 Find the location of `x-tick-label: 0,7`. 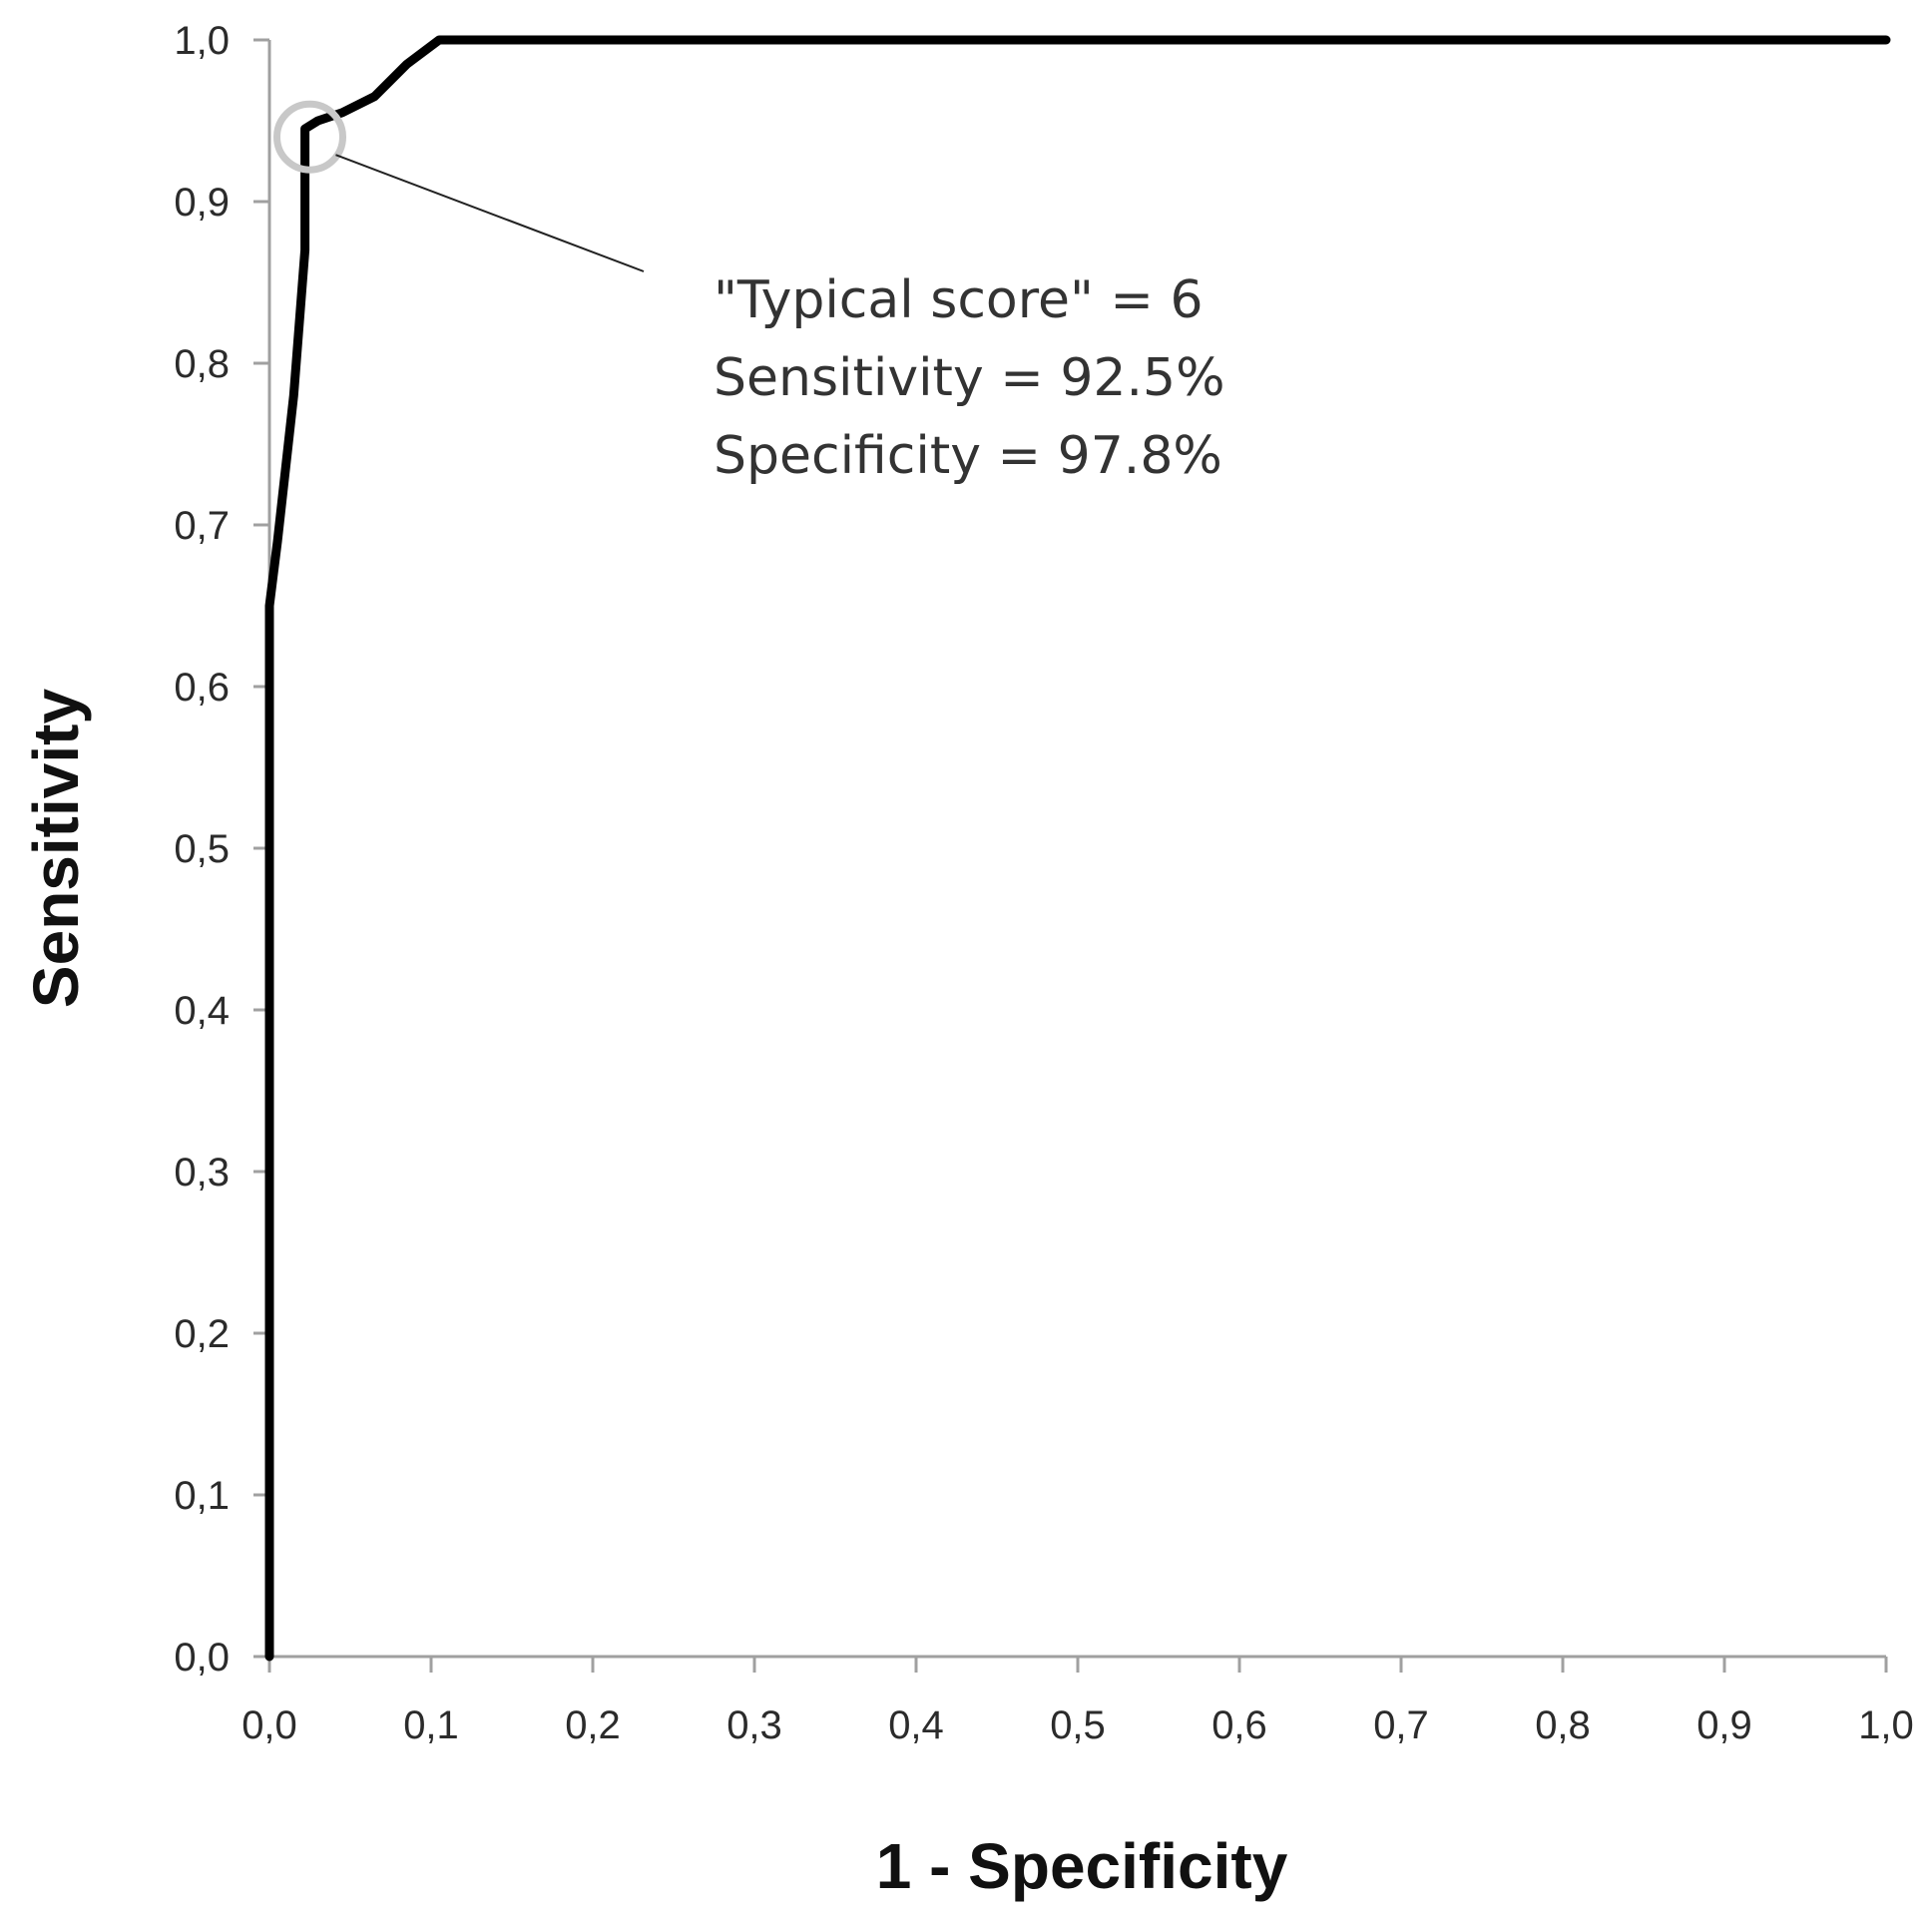

x-tick-label: 0,7 is located at coordinates (1401, 1725).